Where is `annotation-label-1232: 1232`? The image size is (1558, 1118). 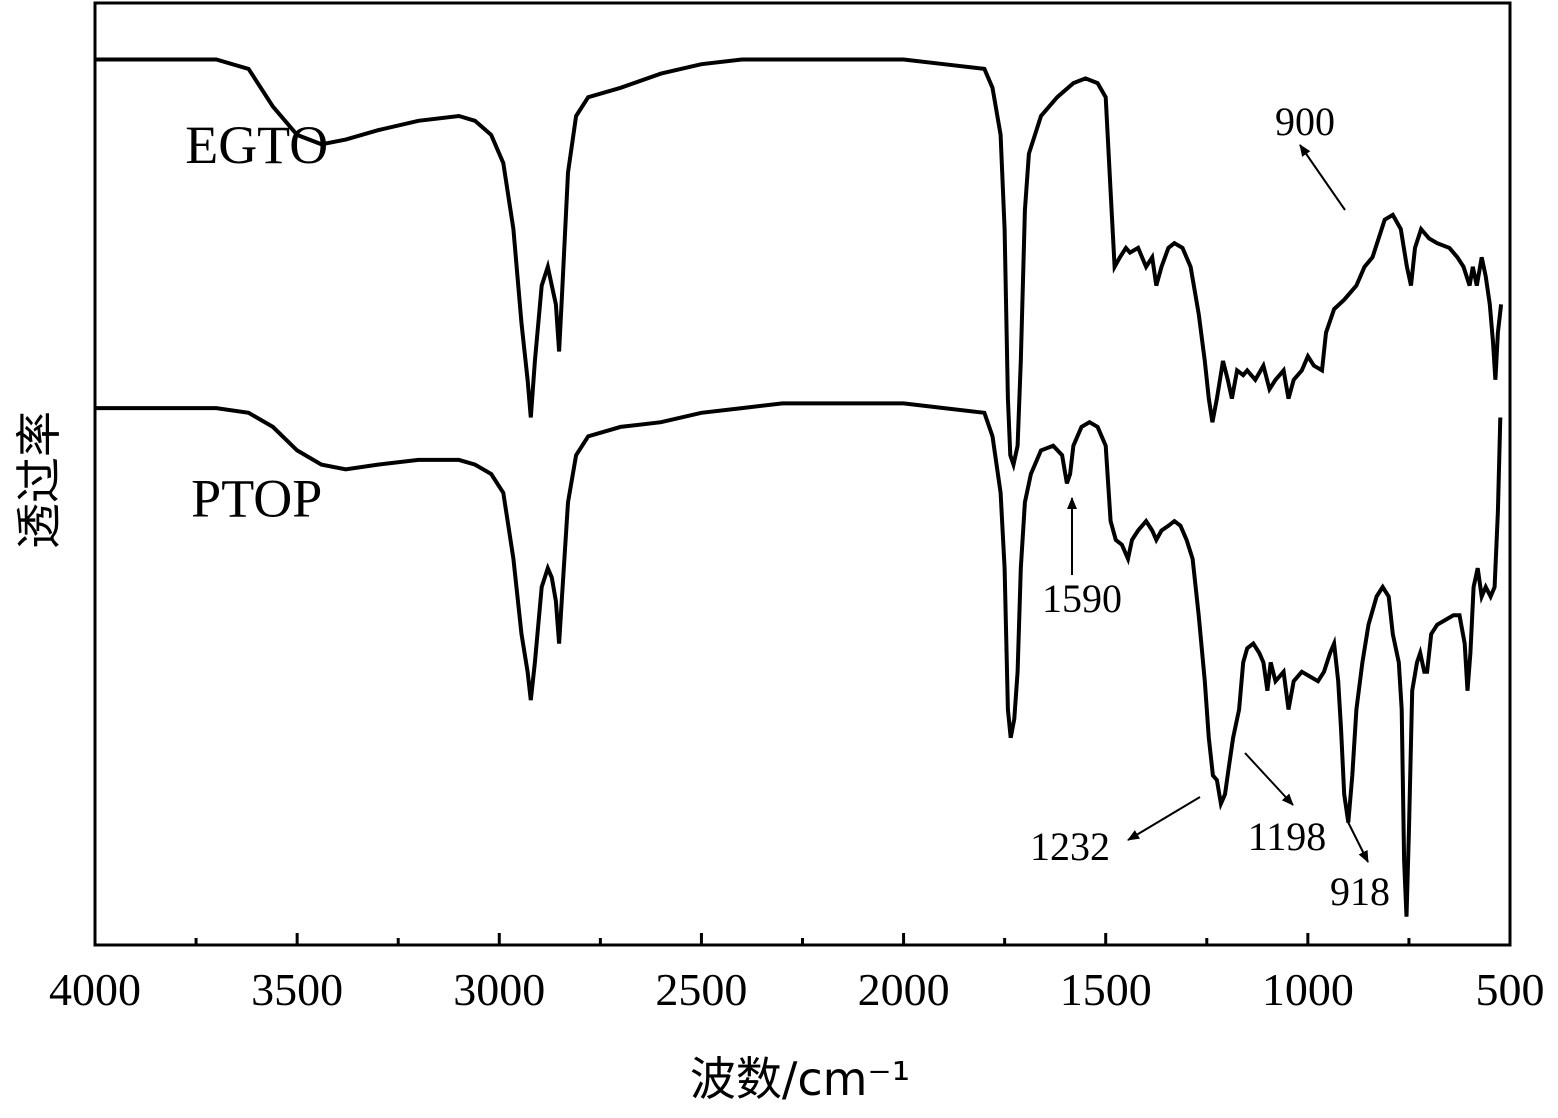
annotation-label-1232: 1232 is located at coordinates (1070, 846).